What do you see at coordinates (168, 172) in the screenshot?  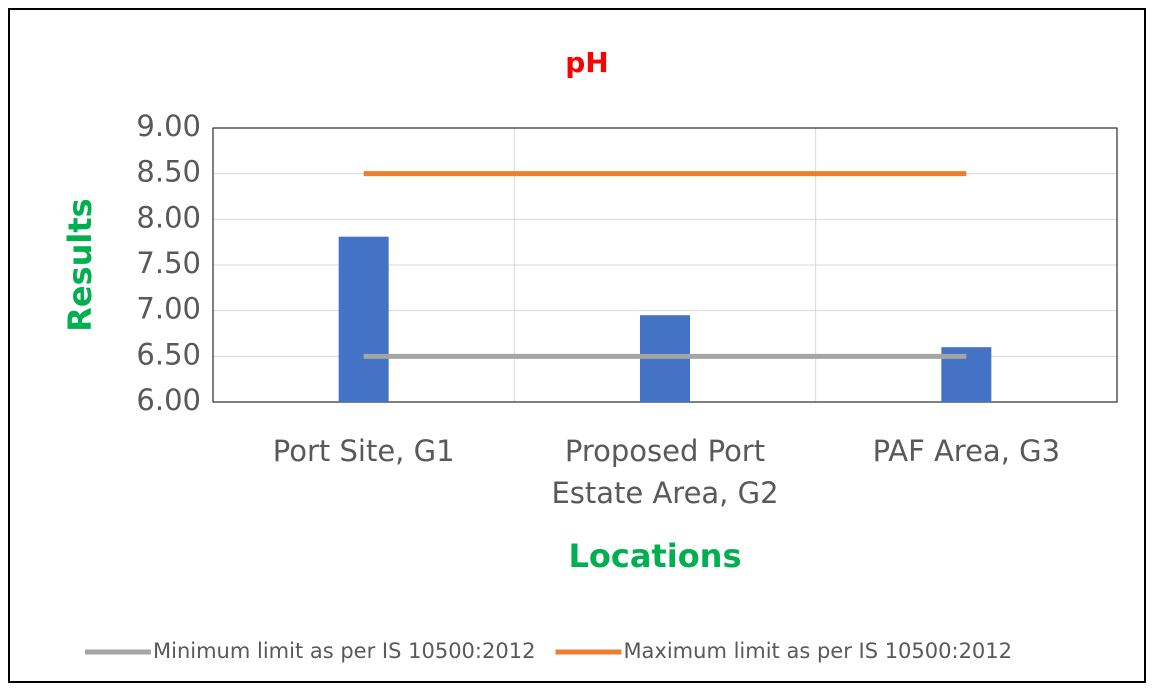 I see `y-tick-label: 8.50` at bounding box center [168, 172].